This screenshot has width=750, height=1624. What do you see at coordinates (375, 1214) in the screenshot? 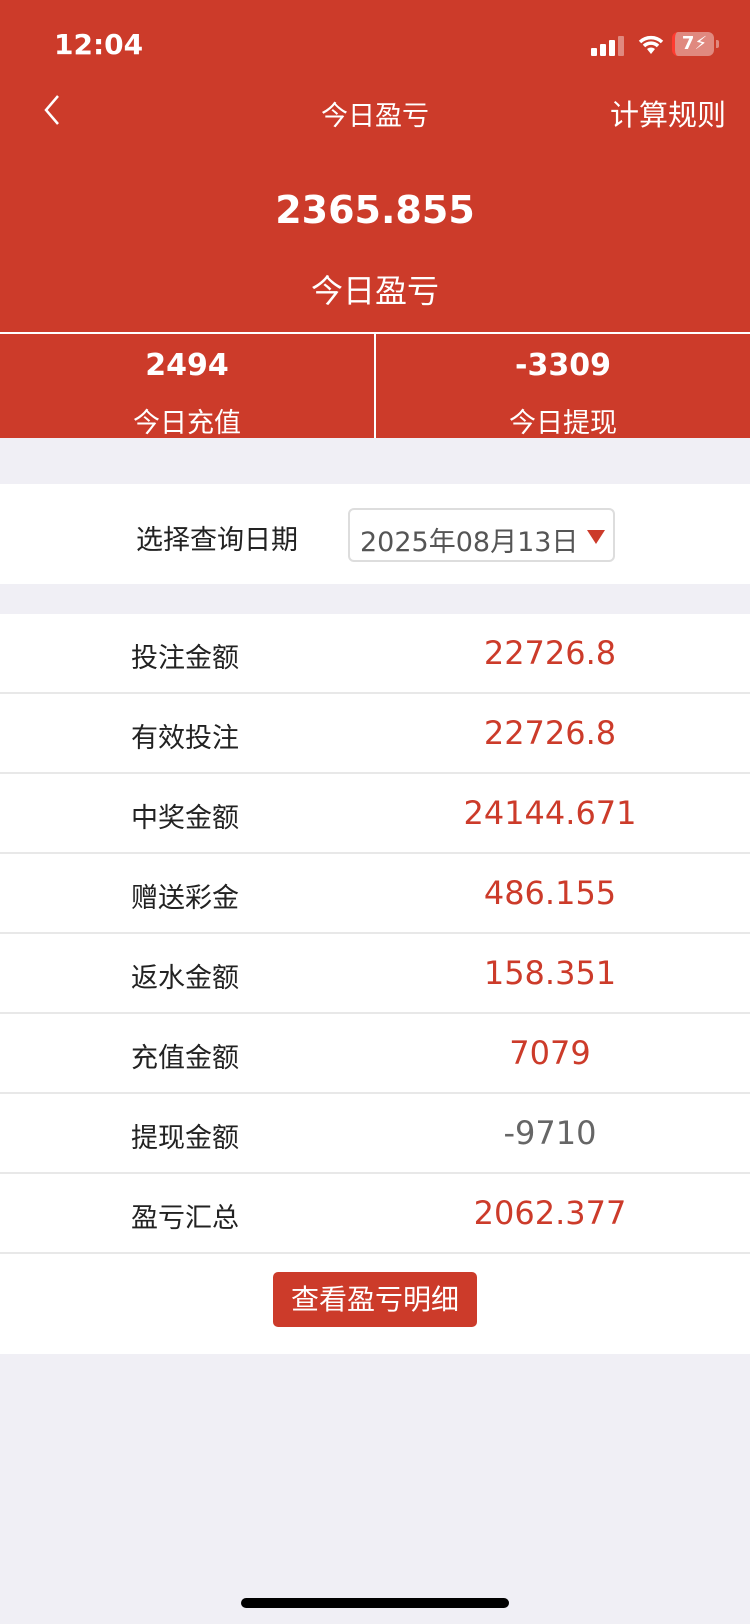
I see `list-item: 盈亏汇总 2062.377` at bounding box center [375, 1214].